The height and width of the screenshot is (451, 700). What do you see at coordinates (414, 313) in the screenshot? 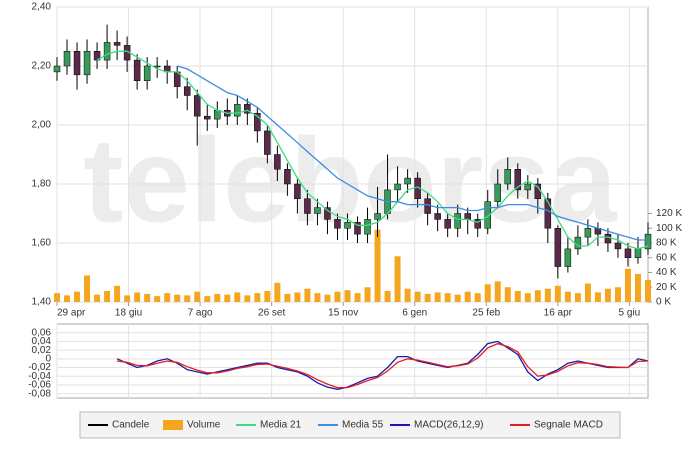
I see `x-tick-label: 6 gen` at bounding box center [414, 313].